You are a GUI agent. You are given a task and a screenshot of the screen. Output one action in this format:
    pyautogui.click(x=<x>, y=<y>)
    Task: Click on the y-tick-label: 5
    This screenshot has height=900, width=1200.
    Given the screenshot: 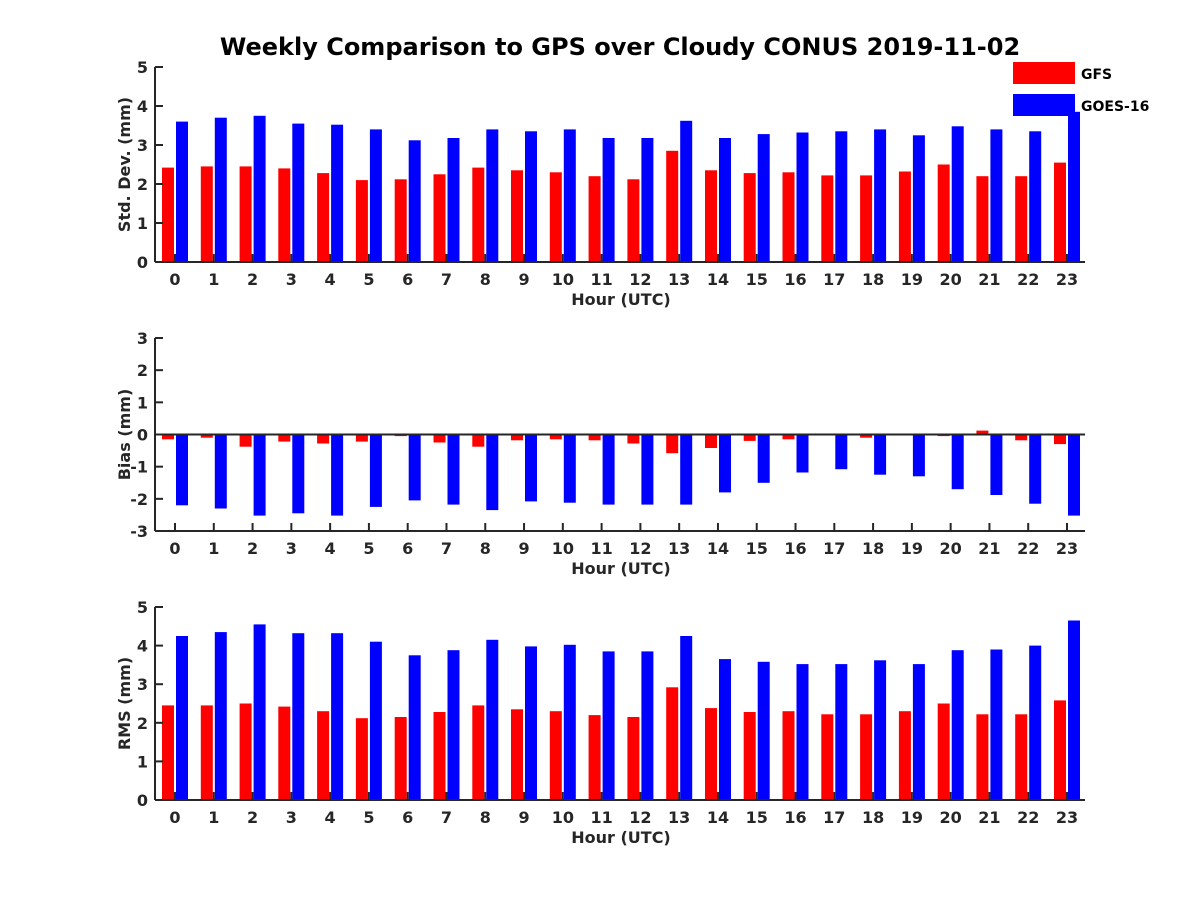 What is the action you would take?
    pyautogui.click(x=142, y=607)
    